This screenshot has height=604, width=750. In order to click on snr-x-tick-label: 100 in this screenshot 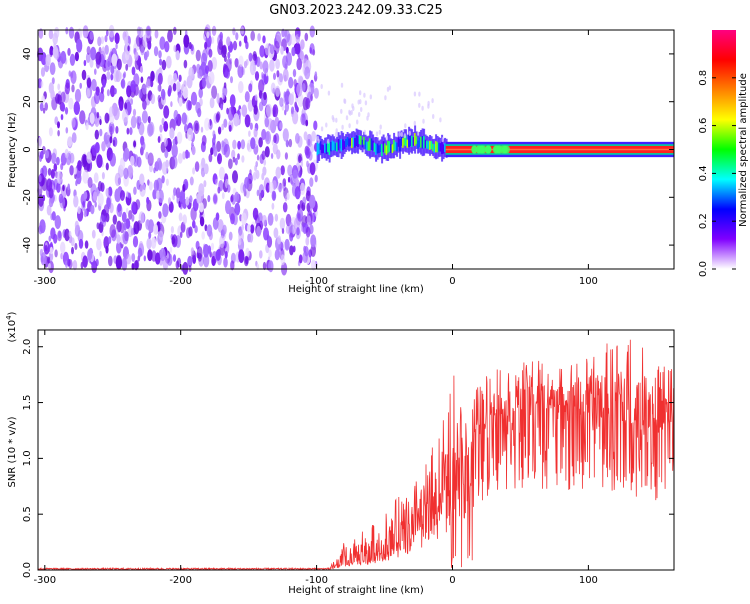, I will do `click(588, 580)`.